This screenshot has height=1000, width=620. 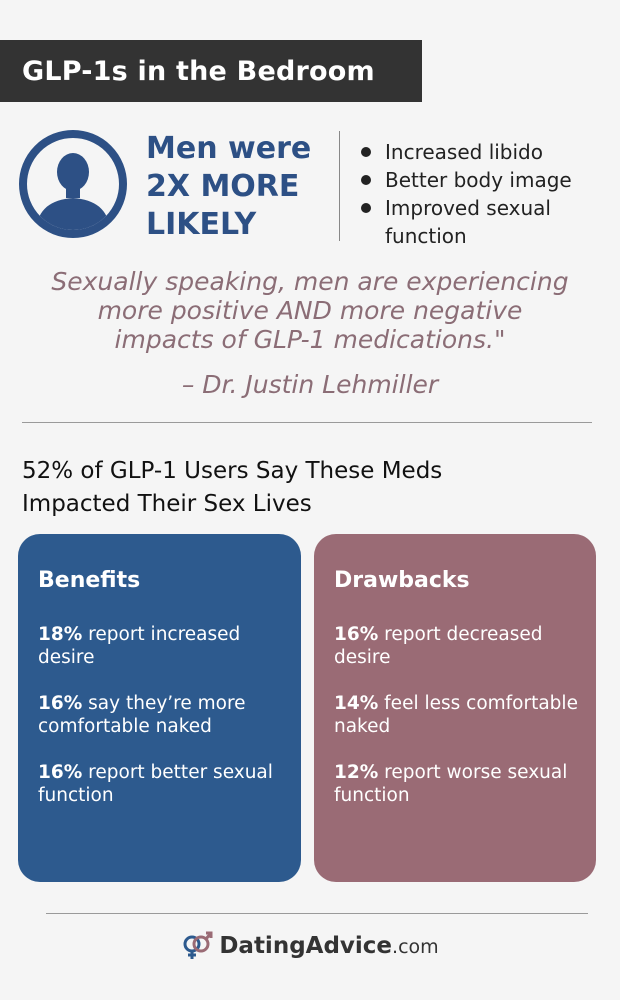 What do you see at coordinates (229, 148) in the screenshot?
I see `stat-line: Men were` at bounding box center [229, 148].